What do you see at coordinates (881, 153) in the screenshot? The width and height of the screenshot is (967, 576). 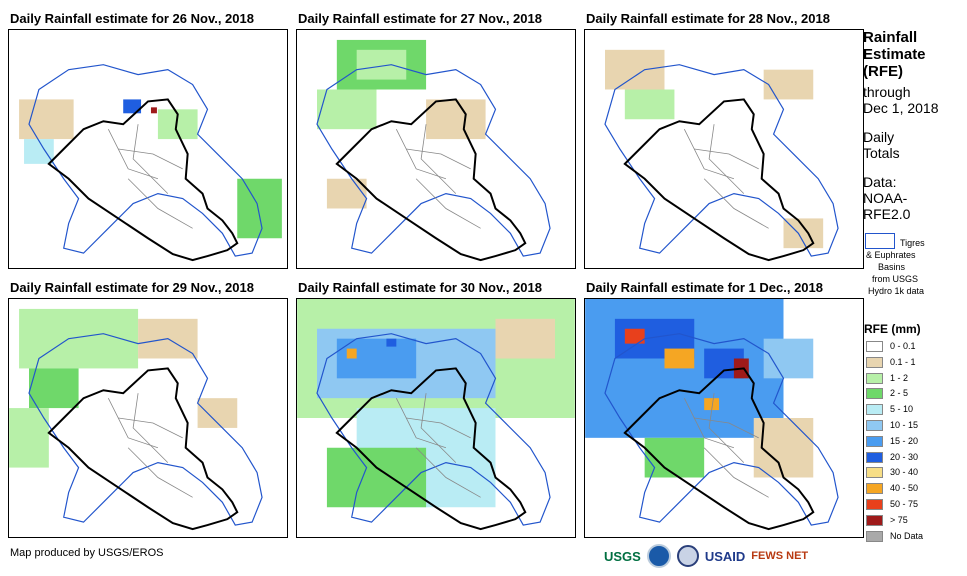 I see `daily-line2: Totals` at bounding box center [881, 153].